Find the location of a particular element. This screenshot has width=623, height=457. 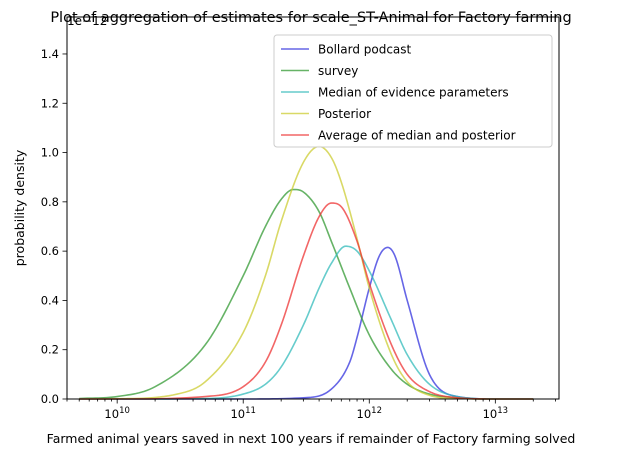

legend-frame is located at coordinates (413, 91).